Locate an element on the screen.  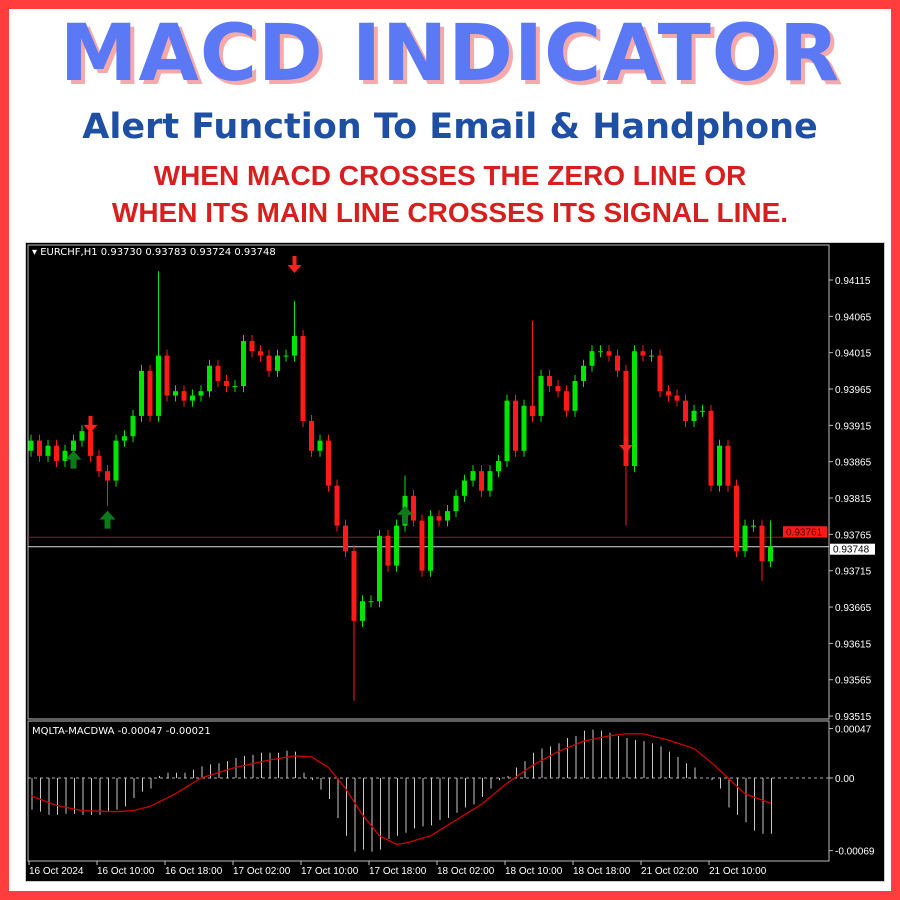
banner-subtitle: Alert Function To Email & Handphone is located at coordinates (450, 127).